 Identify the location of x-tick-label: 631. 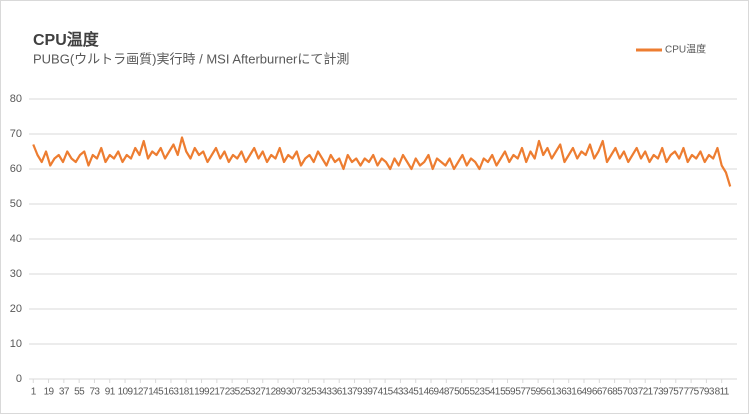
(569, 392).